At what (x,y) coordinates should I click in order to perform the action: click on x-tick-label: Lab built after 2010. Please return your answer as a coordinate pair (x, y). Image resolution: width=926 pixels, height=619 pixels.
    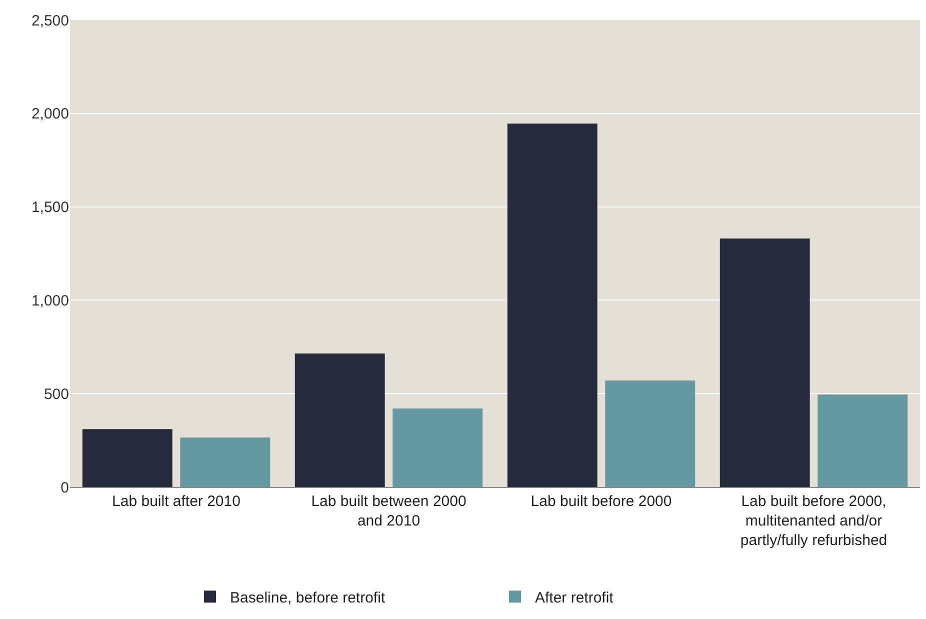
    Looking at the image, I should click on (176, 501).